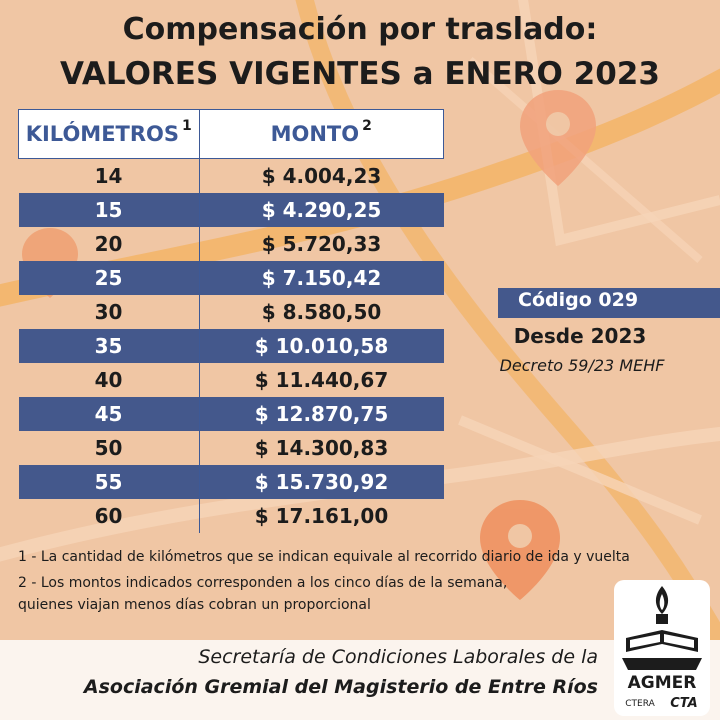  Describe the element at coordinates (109, 516) in the screenshot. I see `km-cell: 60` at that location.